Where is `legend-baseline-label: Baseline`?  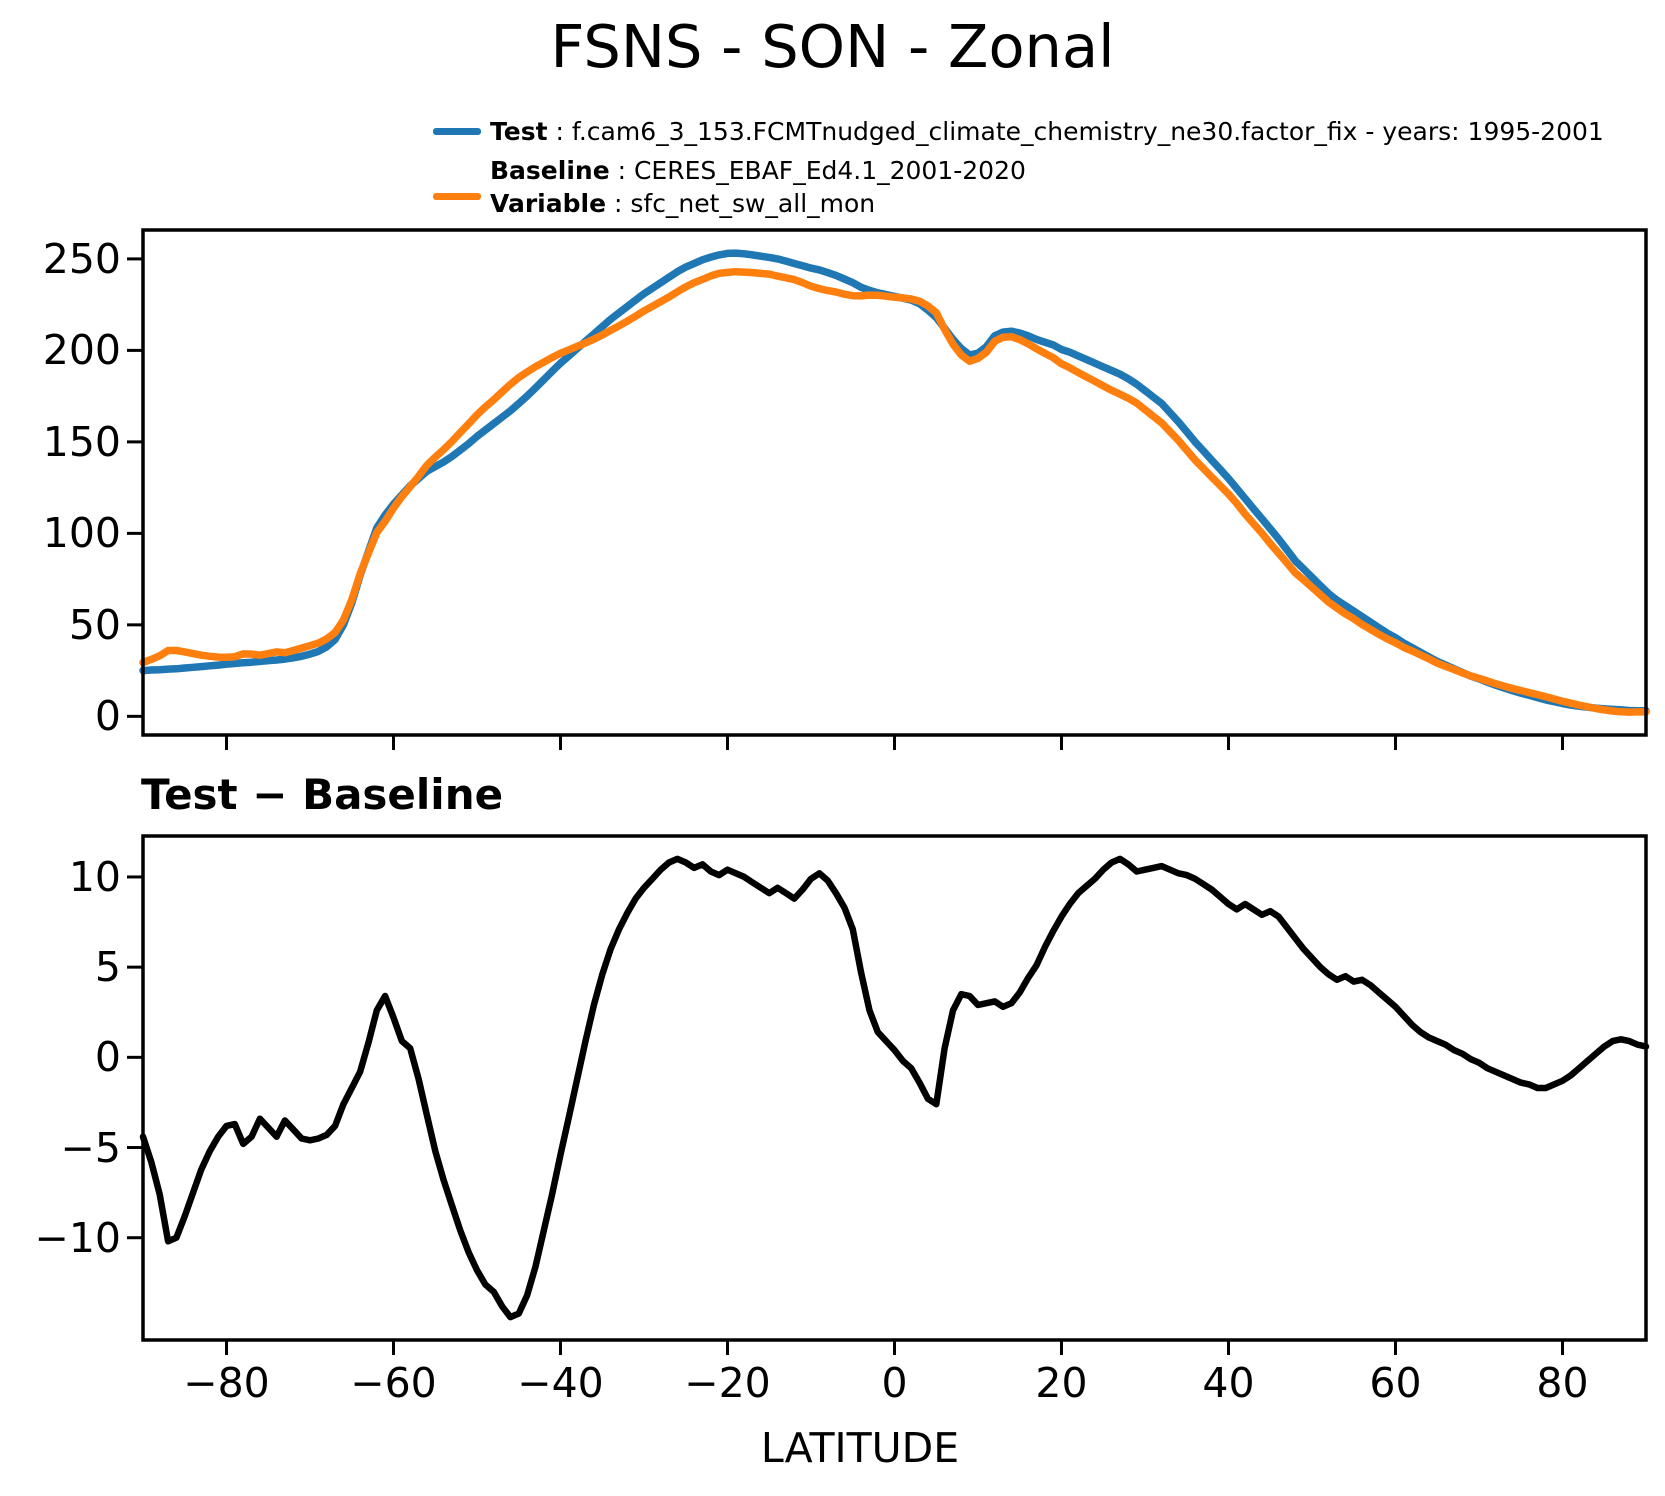 legend-baseline-label: Baseline is located at coordinates (550, 170).